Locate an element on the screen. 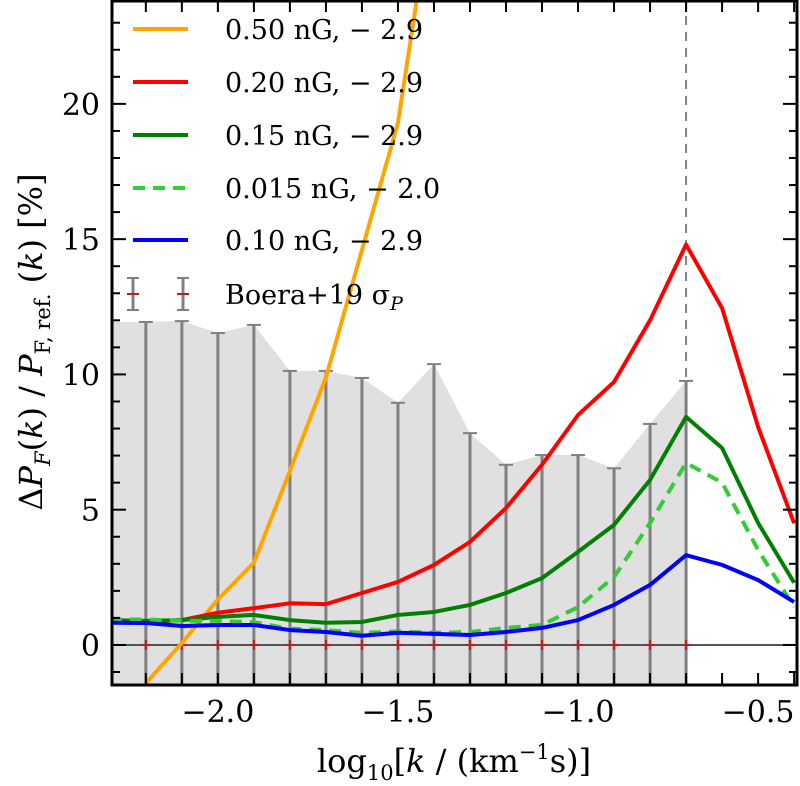 This screenshot has width=800, height=786. axis-label-part: Δ is located at coordinates (31, 498).